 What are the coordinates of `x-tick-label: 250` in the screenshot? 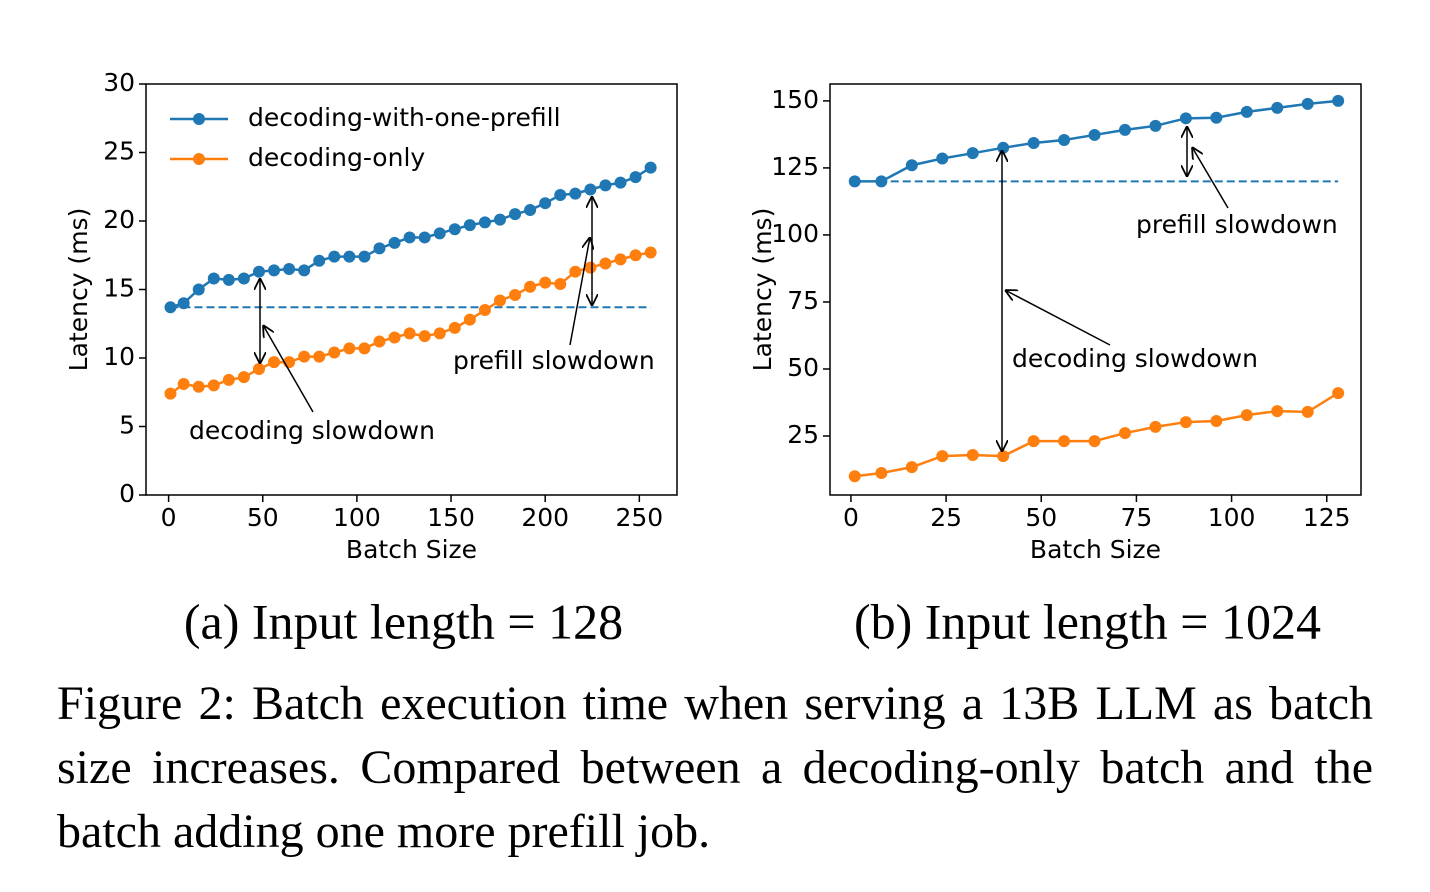 It's located at (639, 517).